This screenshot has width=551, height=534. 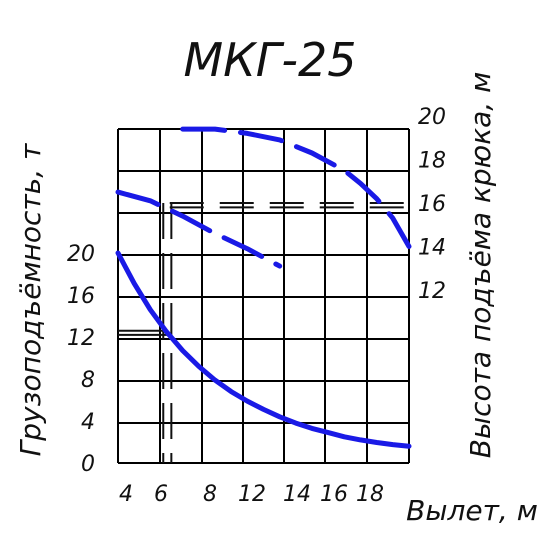 What do you see at coordinates (252, 494) in the screenshot?
I see `x-tick-label: 12` at bounding box center [252, 494].